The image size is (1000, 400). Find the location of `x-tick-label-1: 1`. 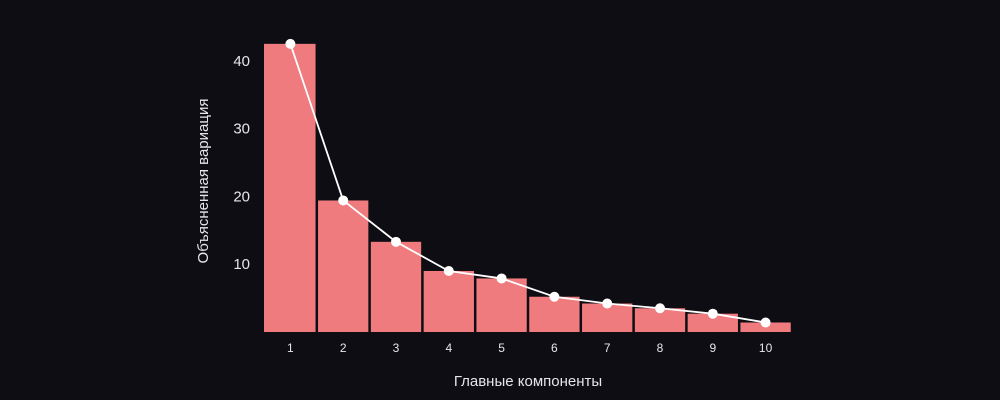

x-tick-label-1: 1 is located at coordinates (290, 348).